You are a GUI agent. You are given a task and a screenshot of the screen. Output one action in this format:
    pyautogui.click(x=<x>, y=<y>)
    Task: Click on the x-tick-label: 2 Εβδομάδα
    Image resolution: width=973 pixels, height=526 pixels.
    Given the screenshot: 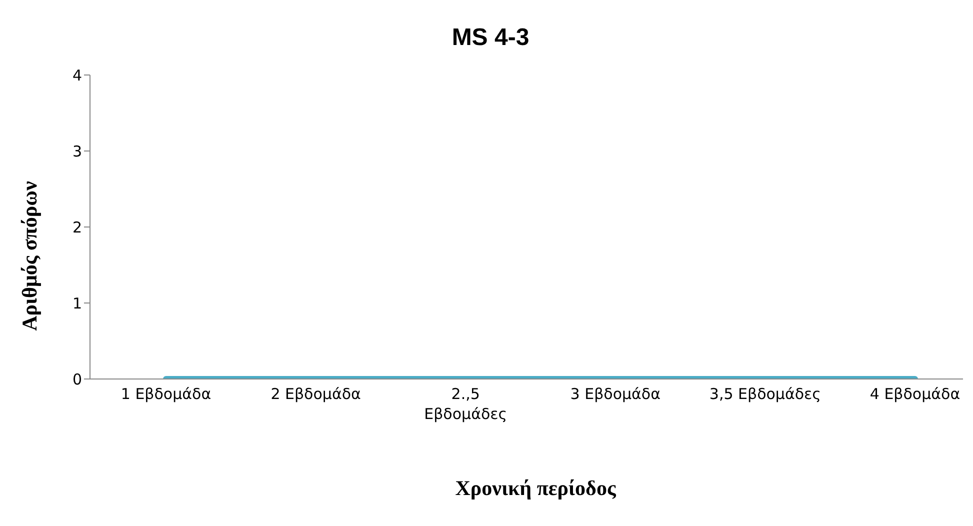 What is the action you would take?
    pyautogui.click(x=316, y=394)
    